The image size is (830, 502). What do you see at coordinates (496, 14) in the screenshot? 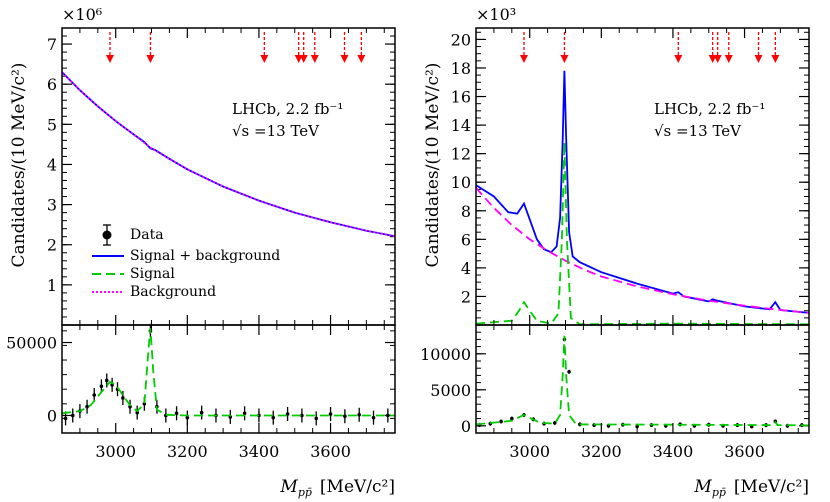
I see `right-y-multiplier: ×10³` at bounding box center [496, 14].